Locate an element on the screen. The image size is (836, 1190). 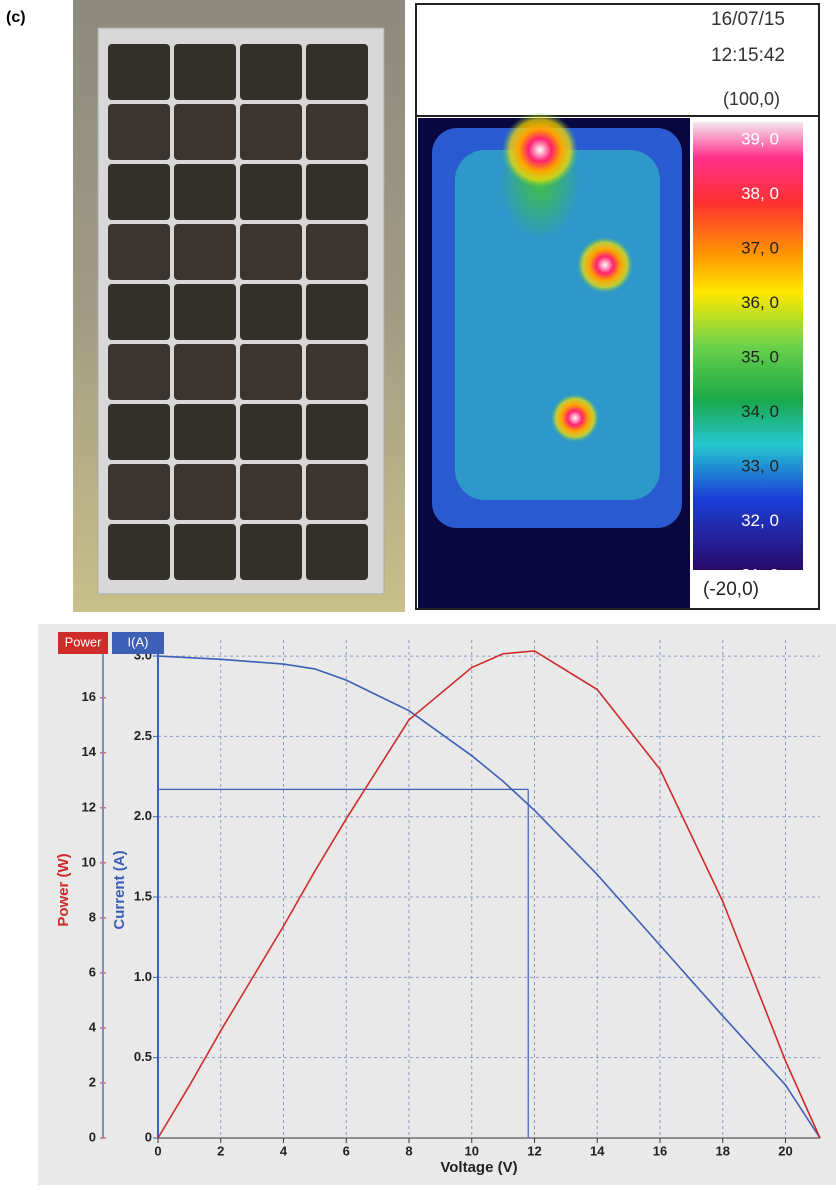
date: 16/07/15 is located at coordinates (748, 19).